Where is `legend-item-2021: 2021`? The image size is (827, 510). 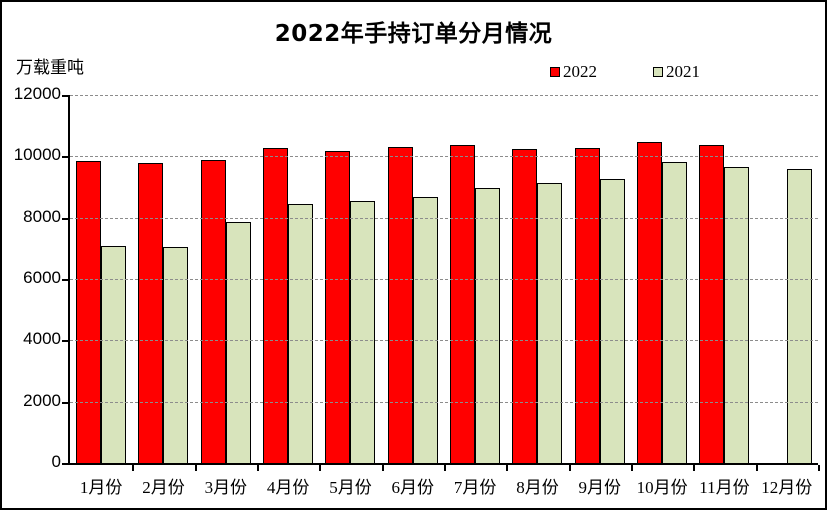
legend-item-2021: 2021 is located at coordinates (676, 71).